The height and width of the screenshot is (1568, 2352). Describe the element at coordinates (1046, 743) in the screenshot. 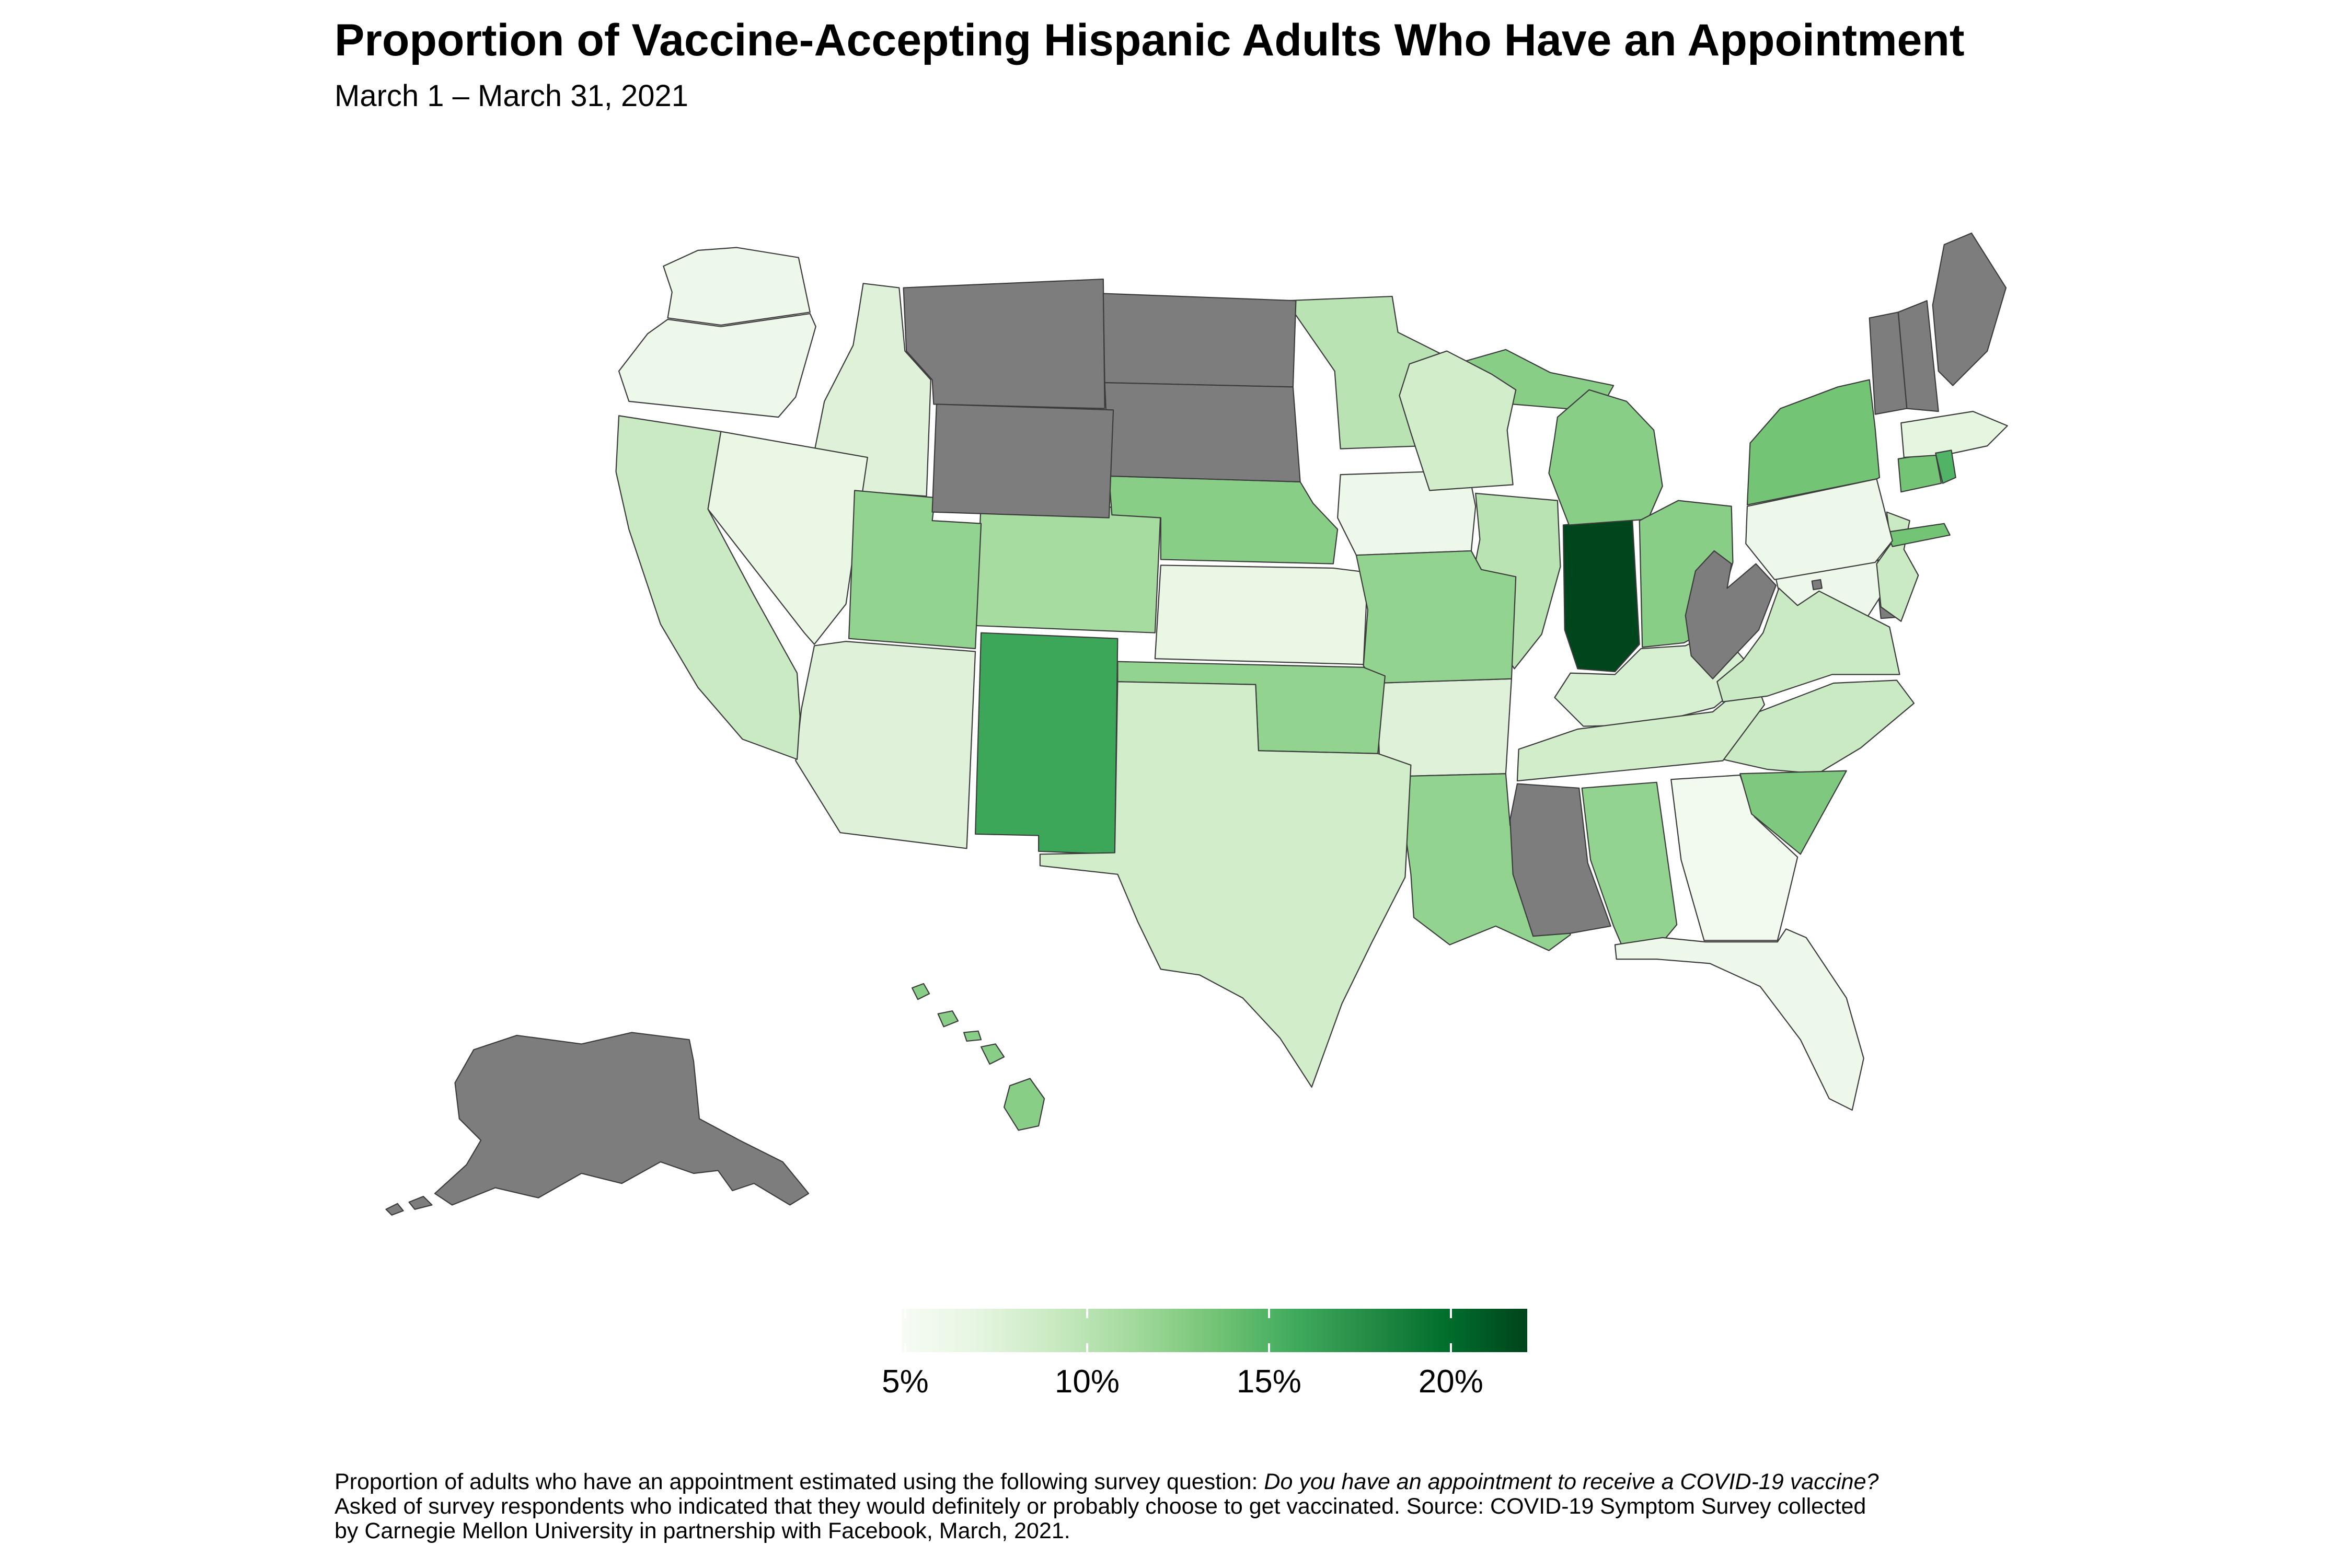

I see `state-NM` at that location.